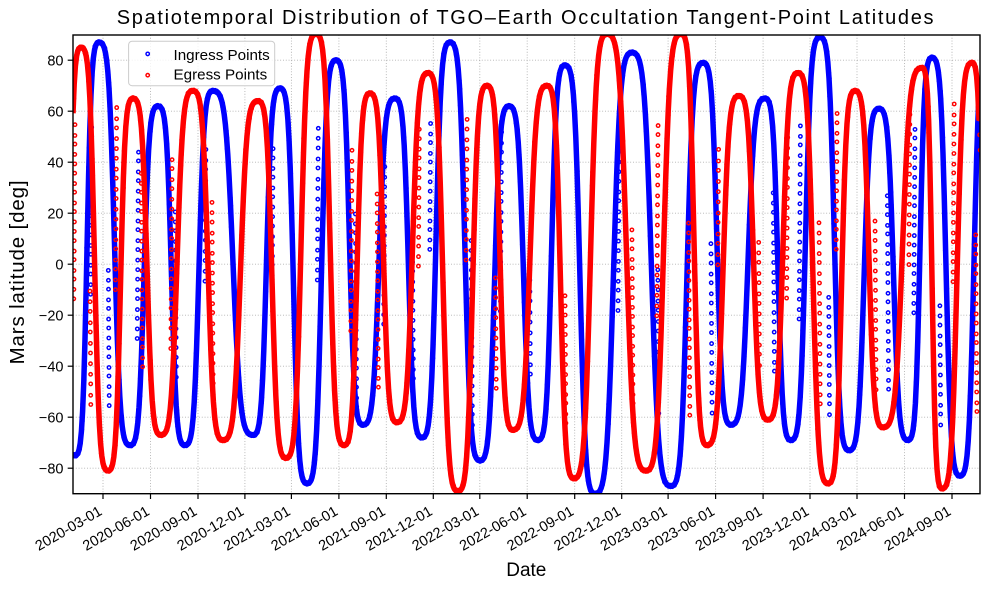 This screenshot has height=595, width=989. Describe the element at coordinates (222, 55) in the screenshot. I see `svg-text: Ingress Points` at that location.